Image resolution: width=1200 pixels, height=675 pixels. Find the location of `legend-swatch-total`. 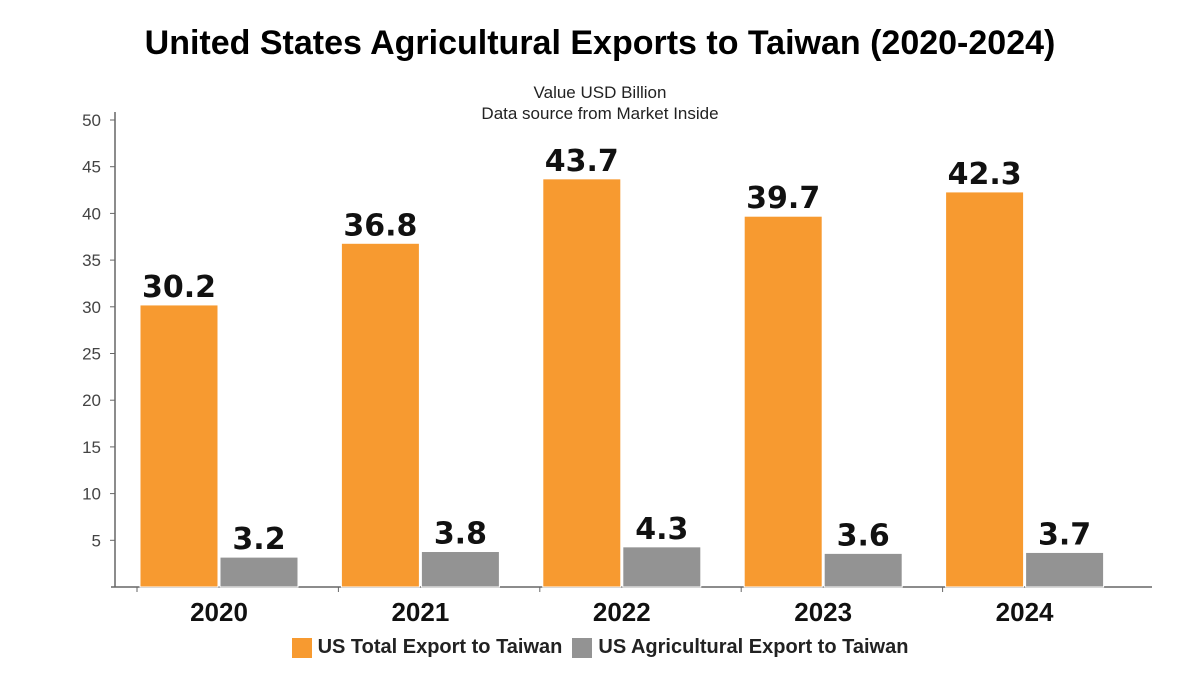

legend-swatch-total is located at coordinates (301, 647).